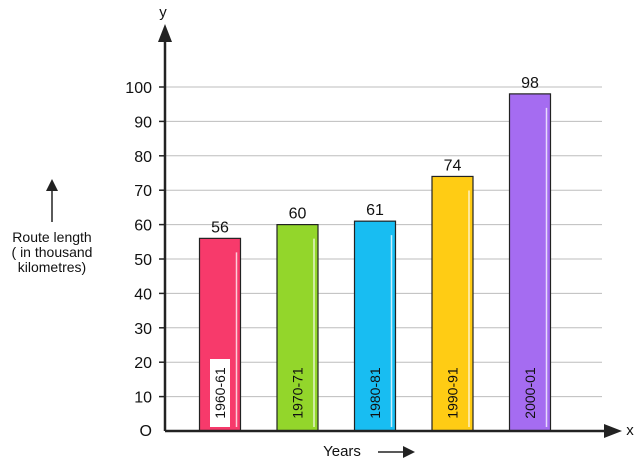 This screenshot has height=474, width=642. What do you see at coordinates (220, 227) in the screenshot?
I see `bar-value-label: 56` at bounding box center [220, 227].